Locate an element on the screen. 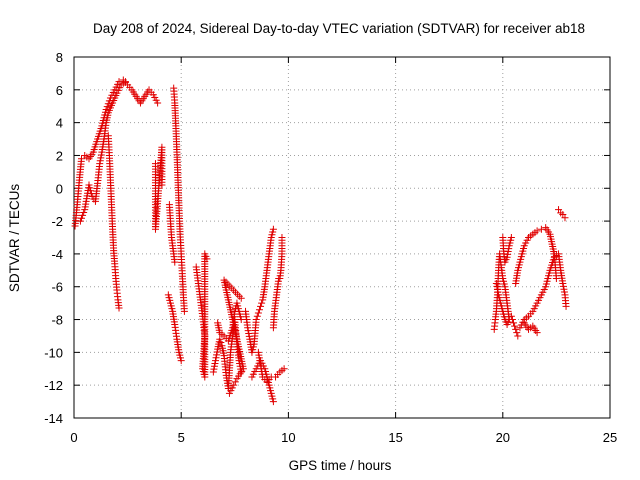 The image size is (640, 480). y-tick-label: 0 is located at coordinates (59, 188).